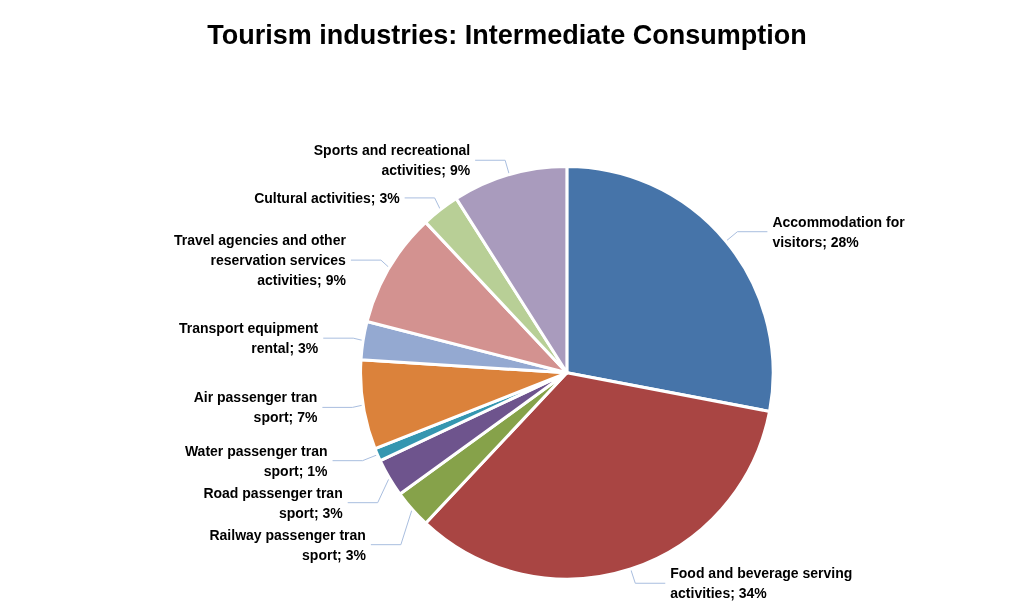 The width and height of the screenshot is (1014, 614). What do you see at coordinates (260, 260) in the screenshot?
I see `slice-label: Travel agencies and other reservation services activities; 9%` at bounding box center [260, 260].